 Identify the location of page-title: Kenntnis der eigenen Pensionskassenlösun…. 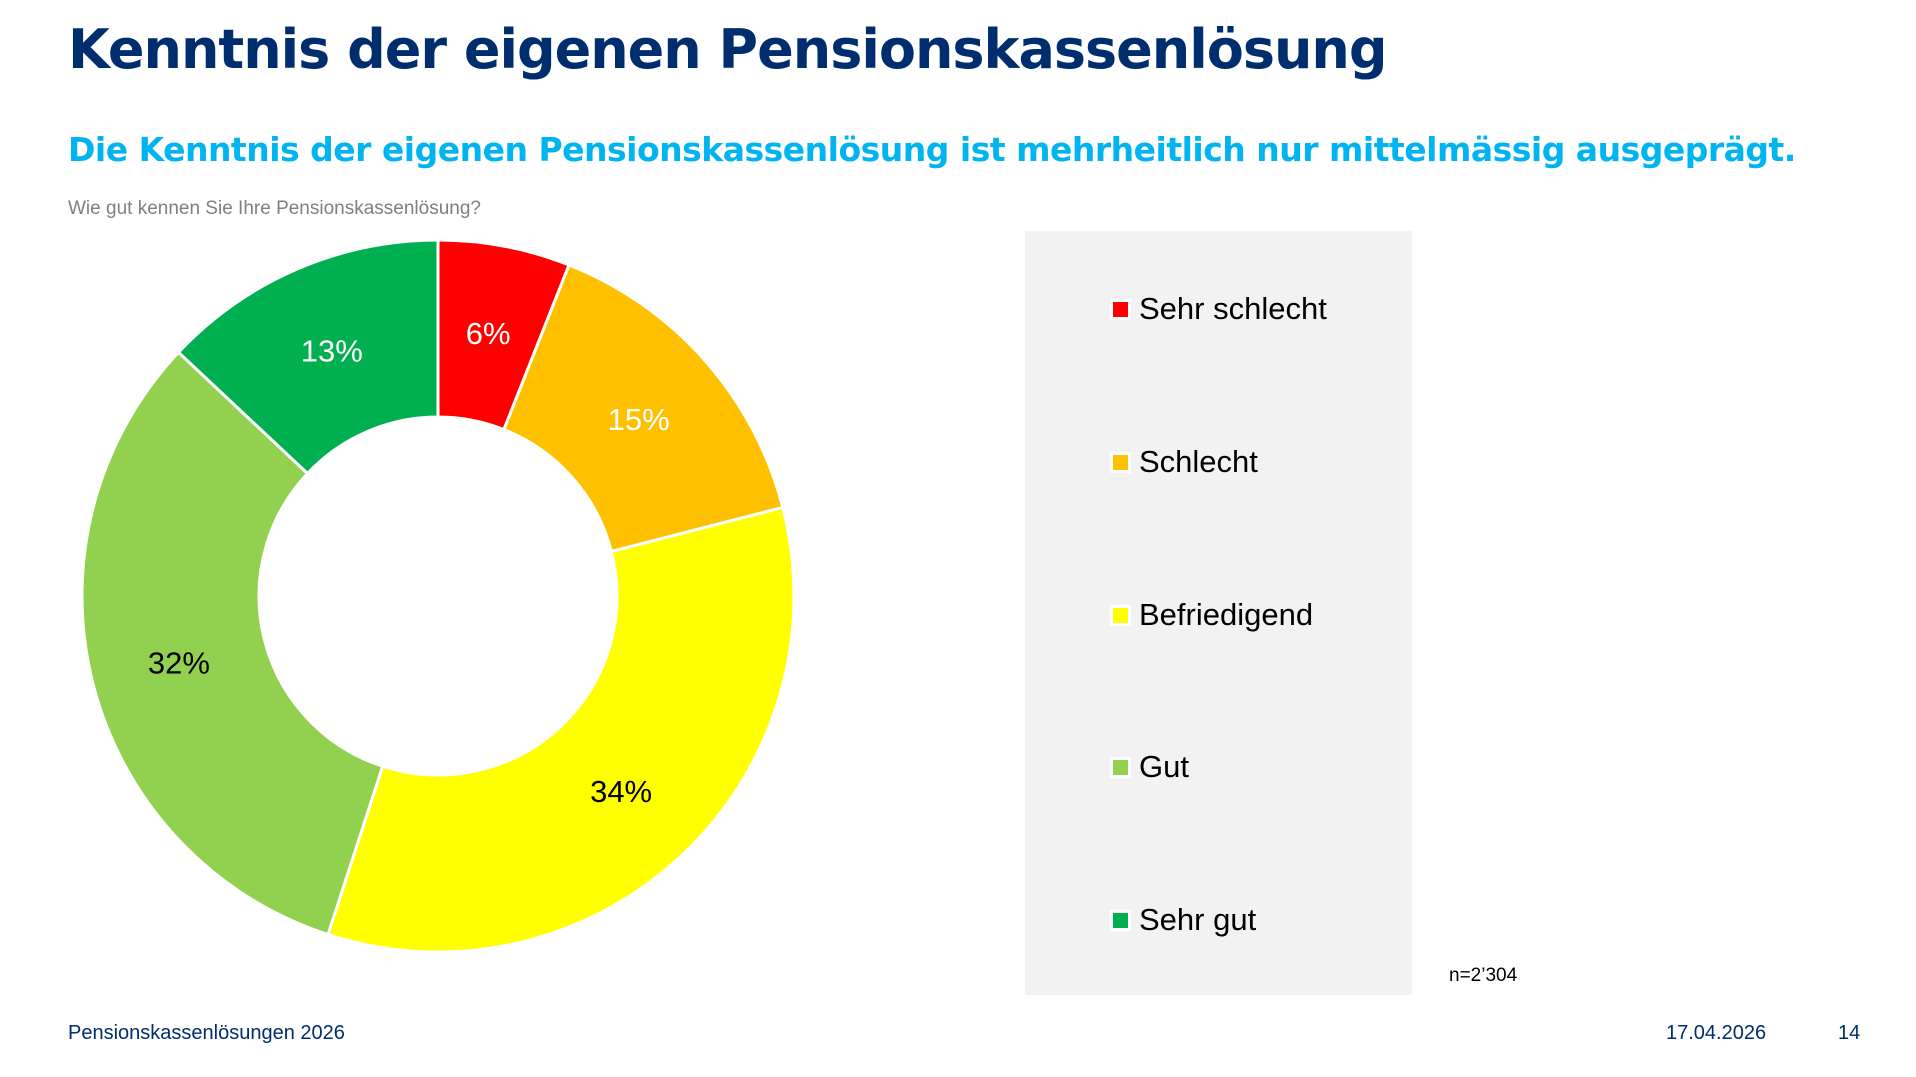
(728, 49).